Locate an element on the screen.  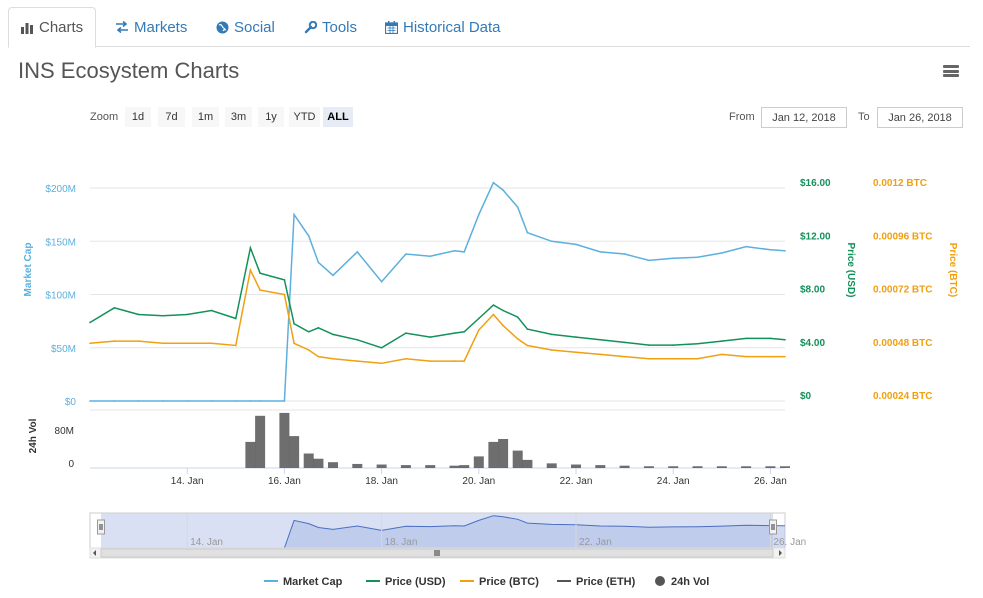
zoom-1m-button: 1m is located at coordinates (205, 117).